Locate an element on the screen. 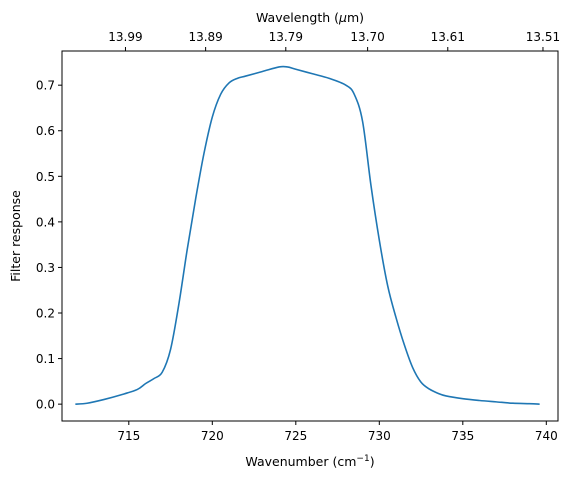  x-axis-title: Wavenumber (cm−1) is located at coordinates (309, 461).